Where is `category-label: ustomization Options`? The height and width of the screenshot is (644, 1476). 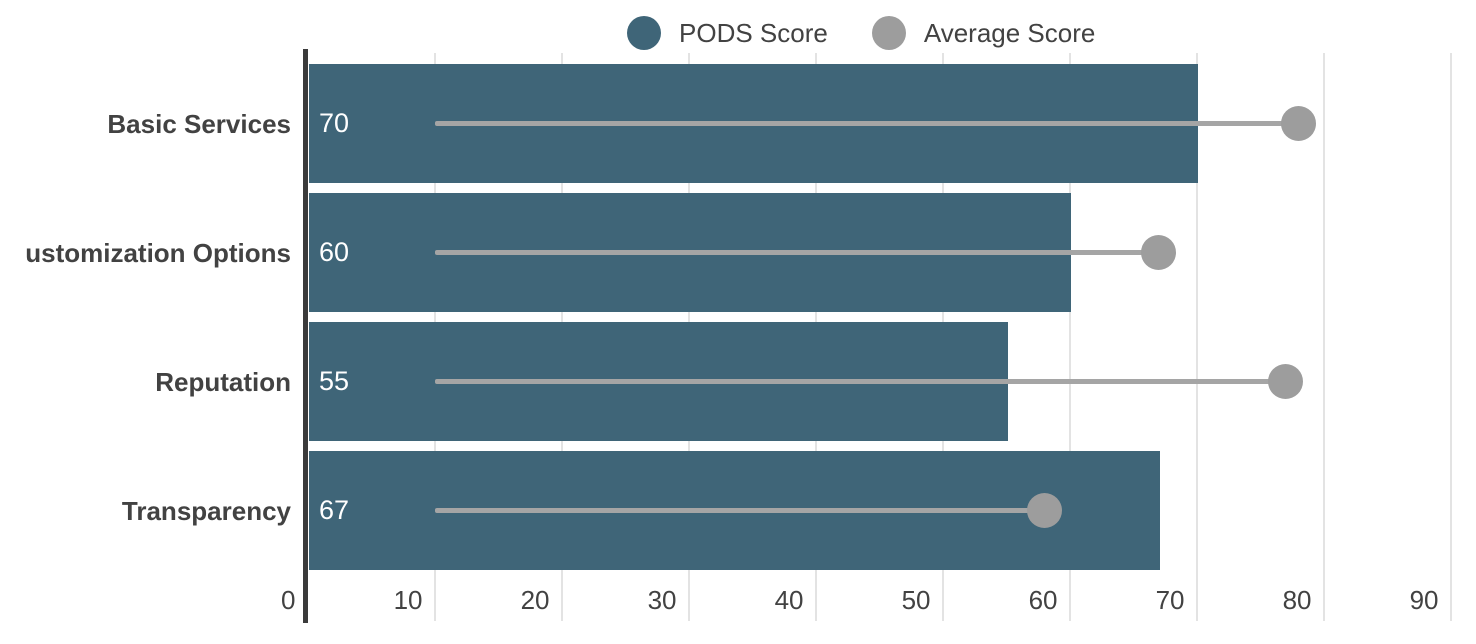 category-label: ustomization Options is located at coordinates (158, 252).